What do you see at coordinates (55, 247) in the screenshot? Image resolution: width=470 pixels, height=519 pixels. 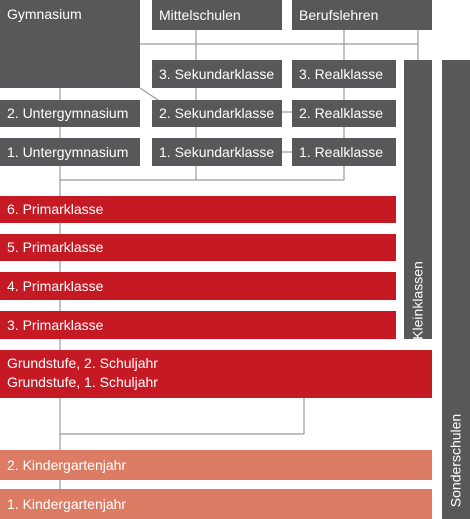 I see `label-primar-5: 5. Primarklasse` at bounding box center [55, 247].